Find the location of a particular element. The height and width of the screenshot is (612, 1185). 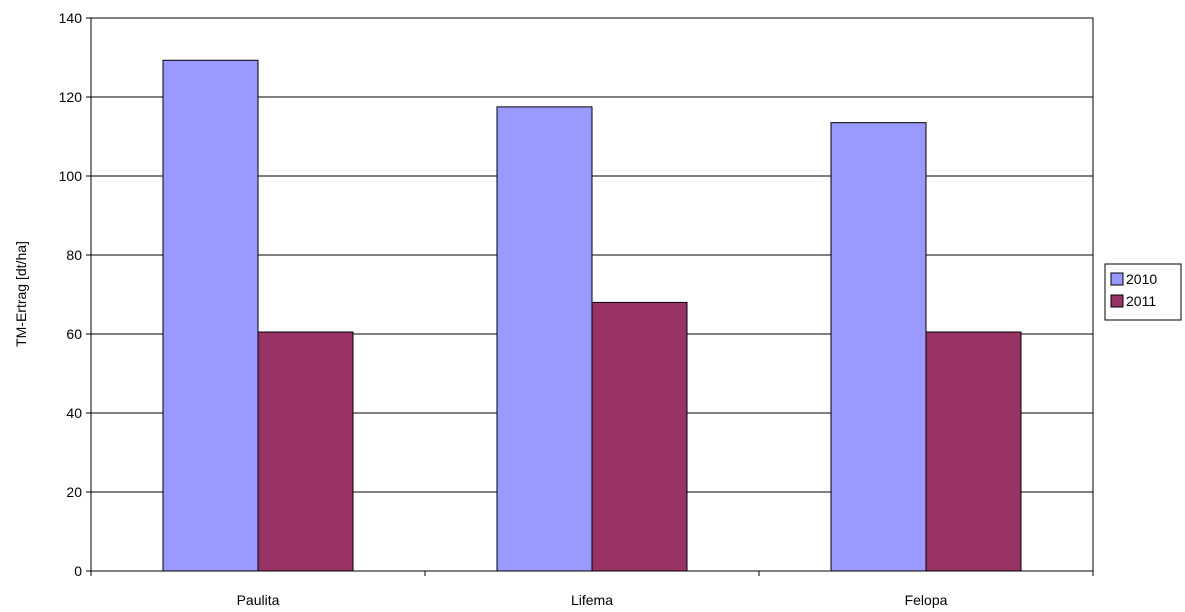

legend-label-2010: 2010 is located at coordinates (1141, 279).